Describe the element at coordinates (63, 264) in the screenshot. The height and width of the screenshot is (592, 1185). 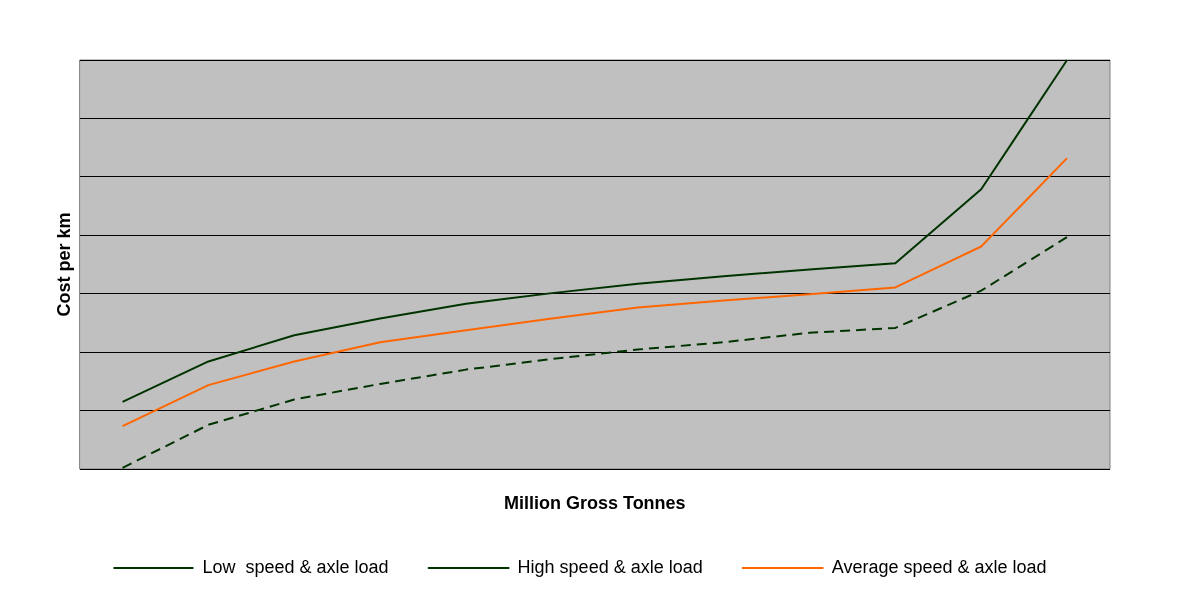
I see `y-axis-title: Cost per km` at that location.